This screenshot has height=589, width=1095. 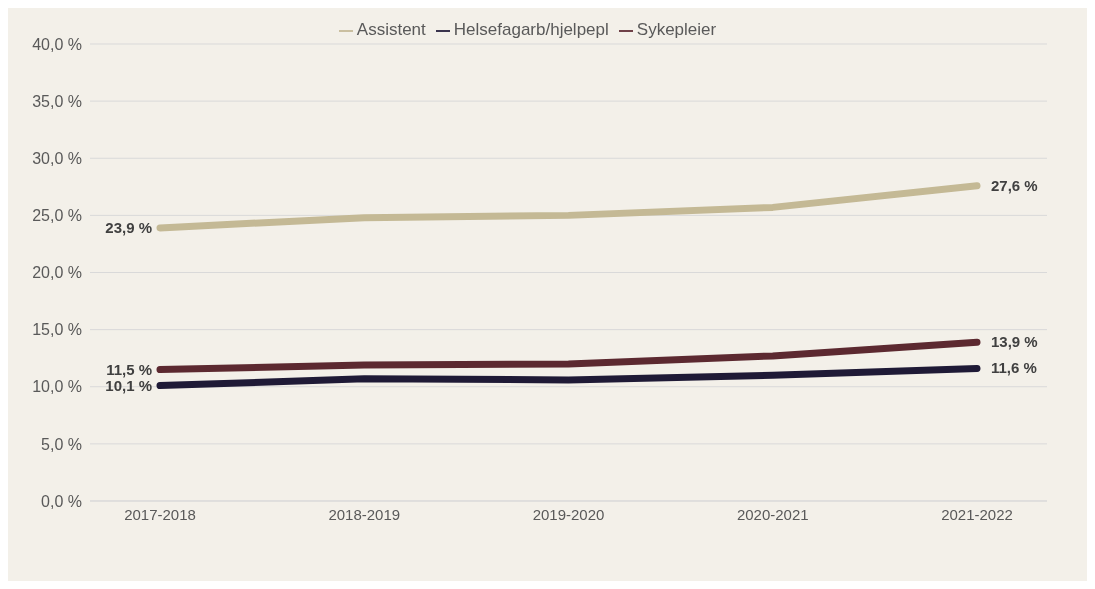 I want to click on data-label: 27,6 %, so click(x=1014, y=185).